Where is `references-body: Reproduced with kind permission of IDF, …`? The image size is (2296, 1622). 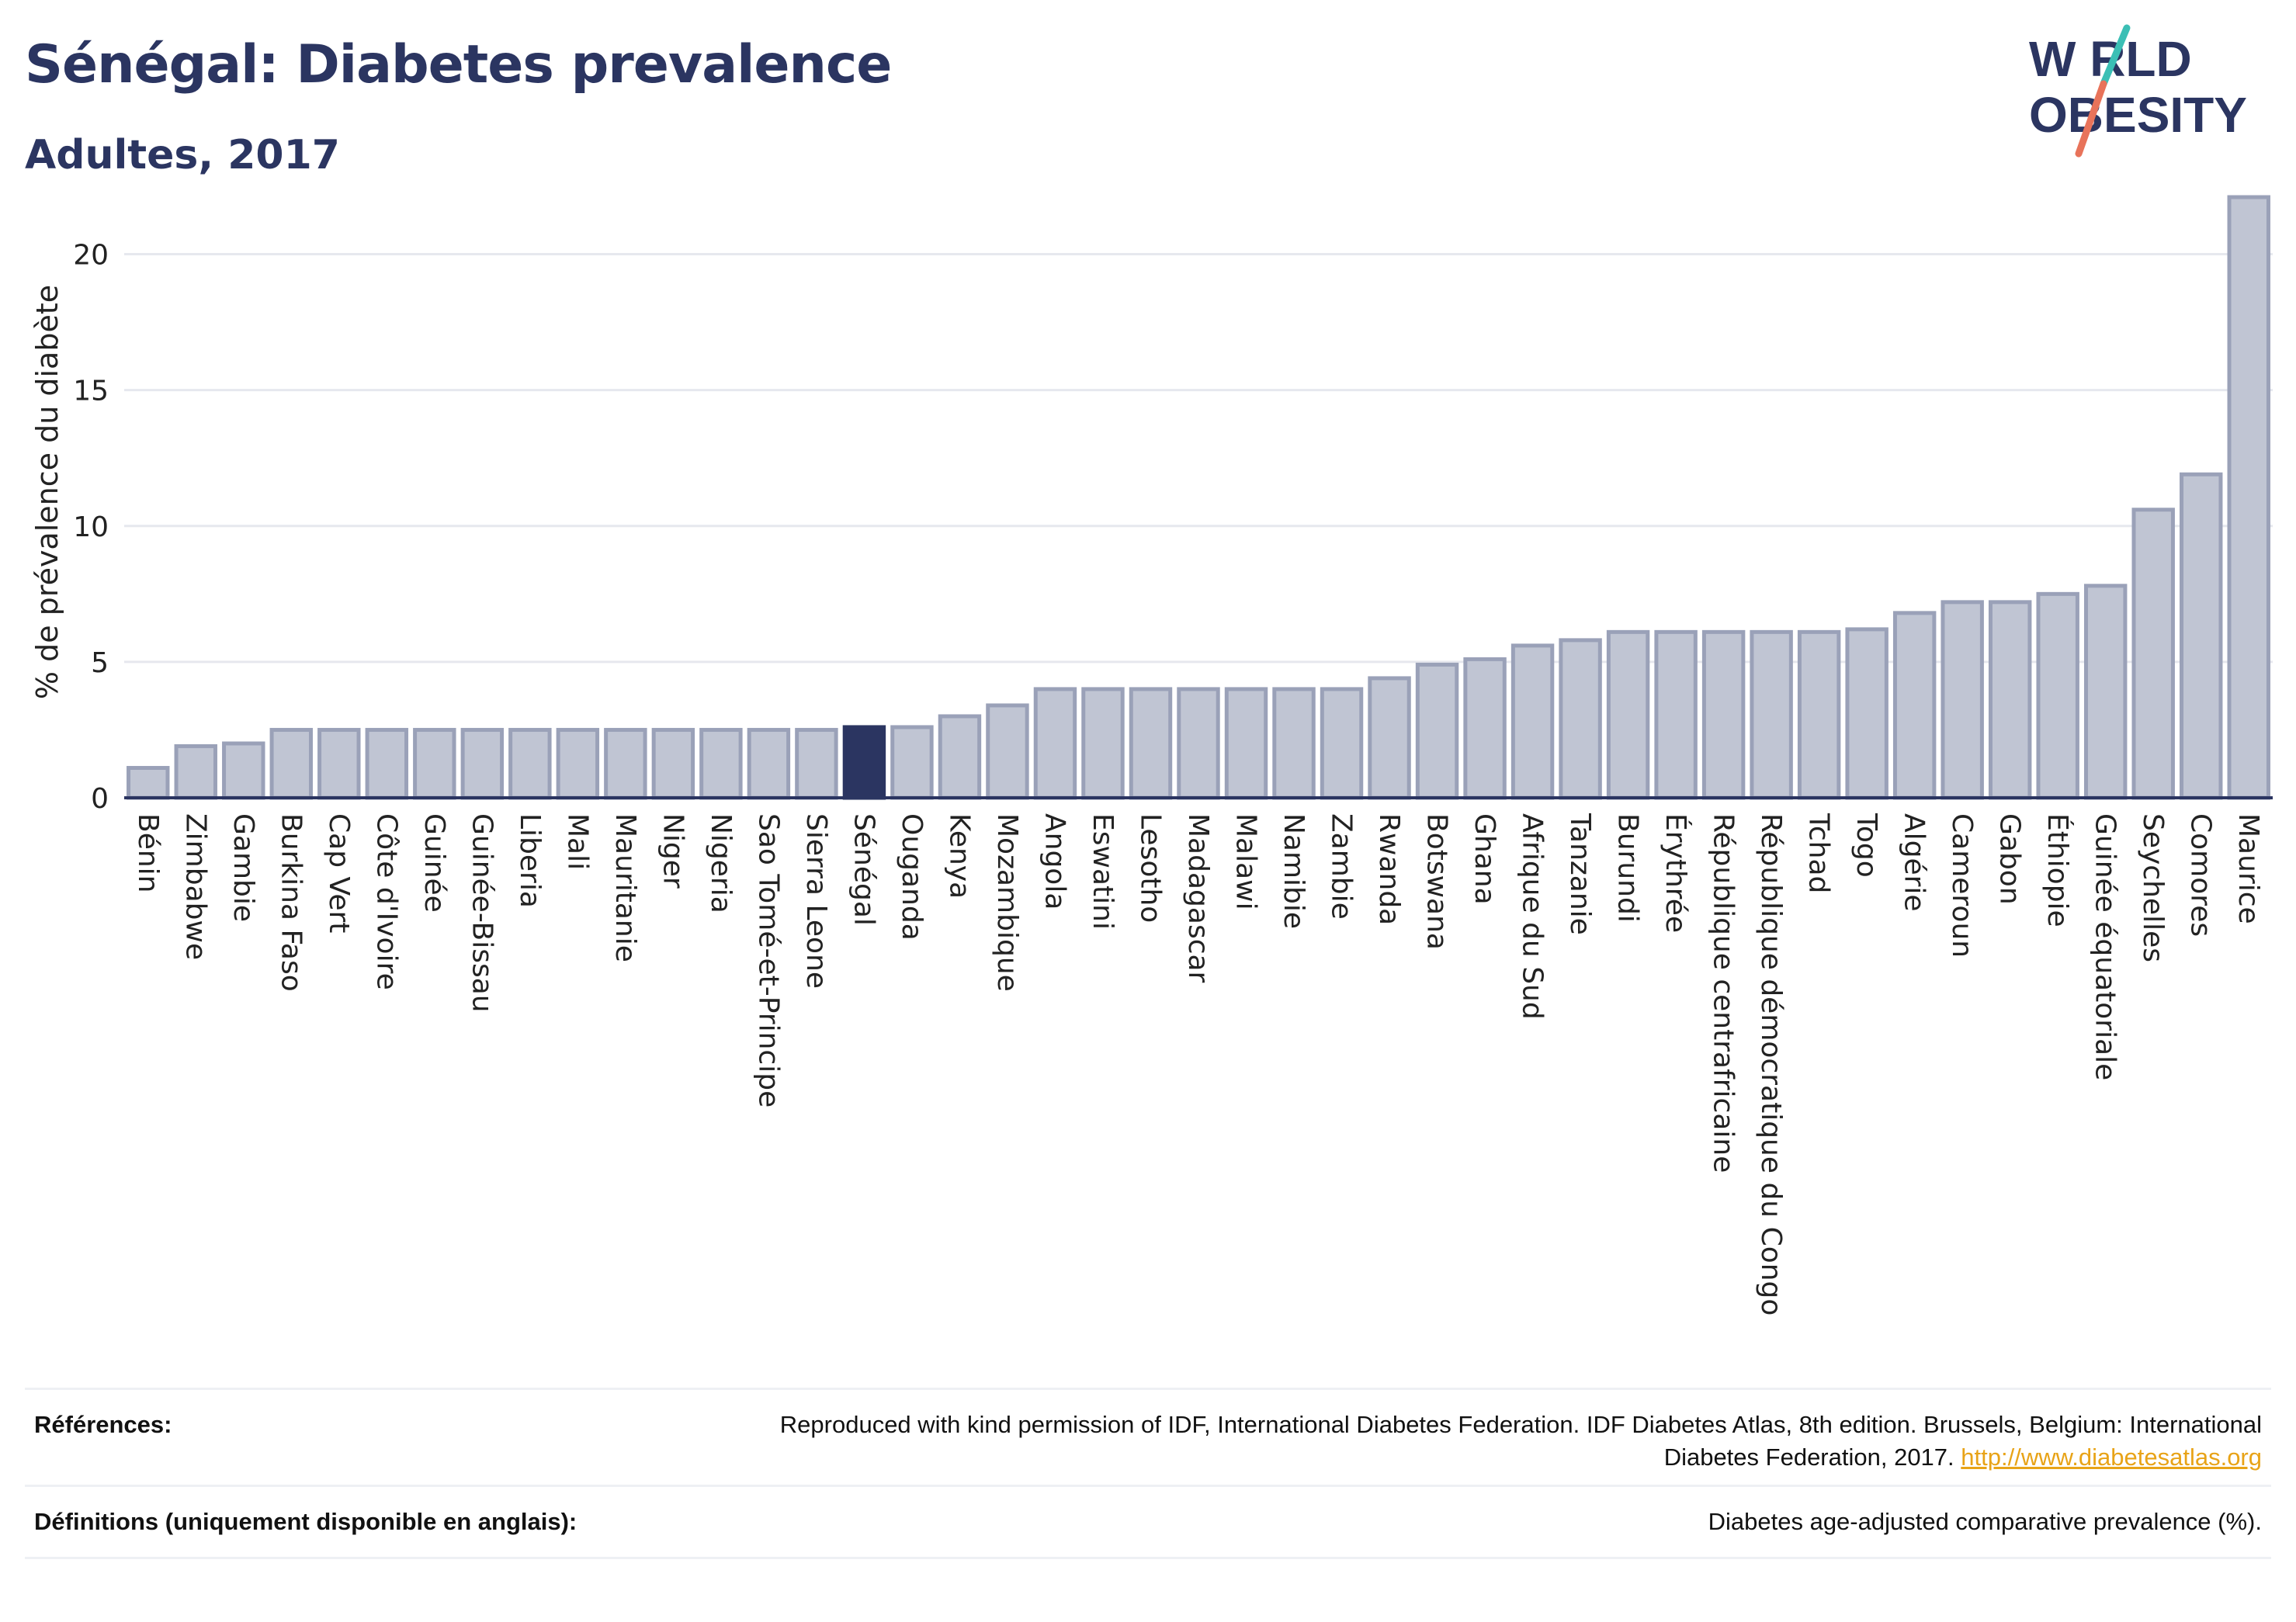 references-body: Reproduced with kind permission of IDF, … is located at coordinates (1520, 1441).